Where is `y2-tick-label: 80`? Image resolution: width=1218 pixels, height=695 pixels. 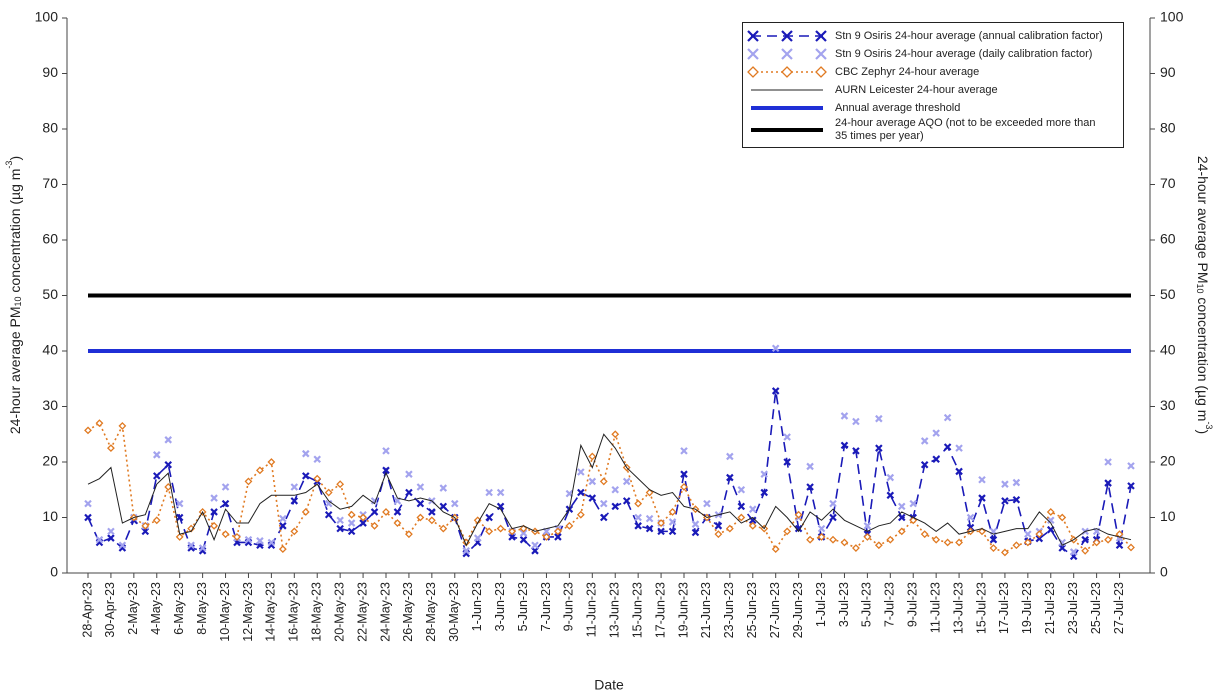
y2-tick-label: 80 is located at coordinates (1168, 128).